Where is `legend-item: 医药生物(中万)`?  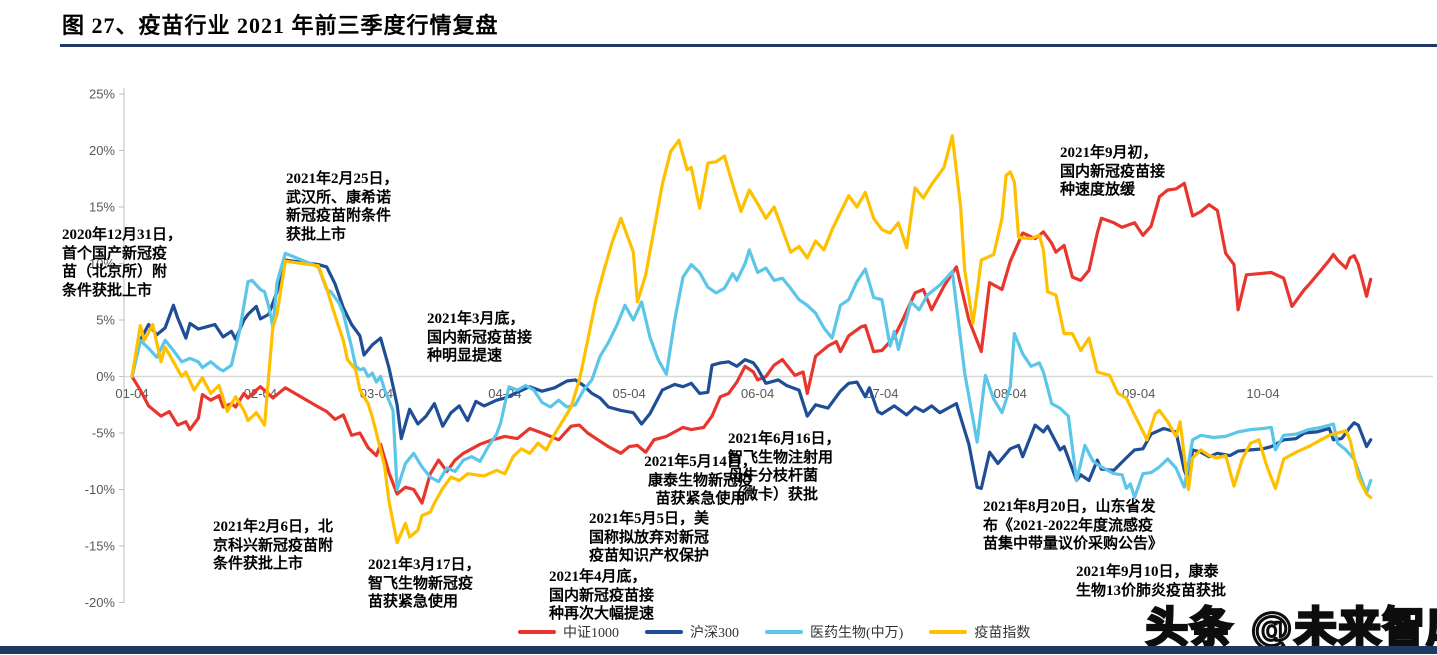 legend-item: 医药生物(中万) is located at coordinates (834, 632).